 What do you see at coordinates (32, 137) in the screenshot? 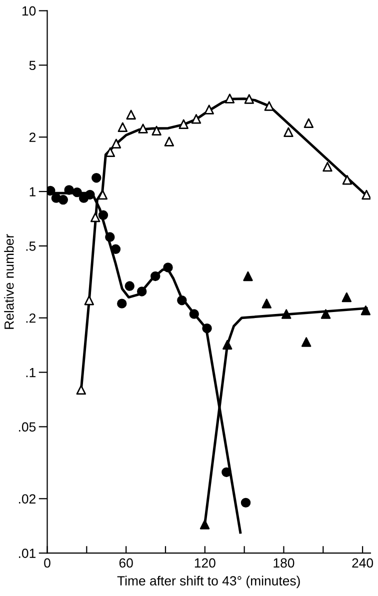
I see `y-tick-label: 2` at bounding box center [32, 137].